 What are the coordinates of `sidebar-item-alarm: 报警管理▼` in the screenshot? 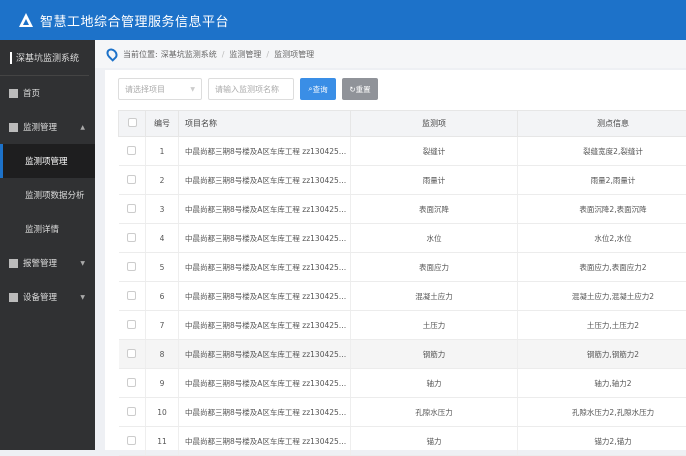 It's located at (47, 263).